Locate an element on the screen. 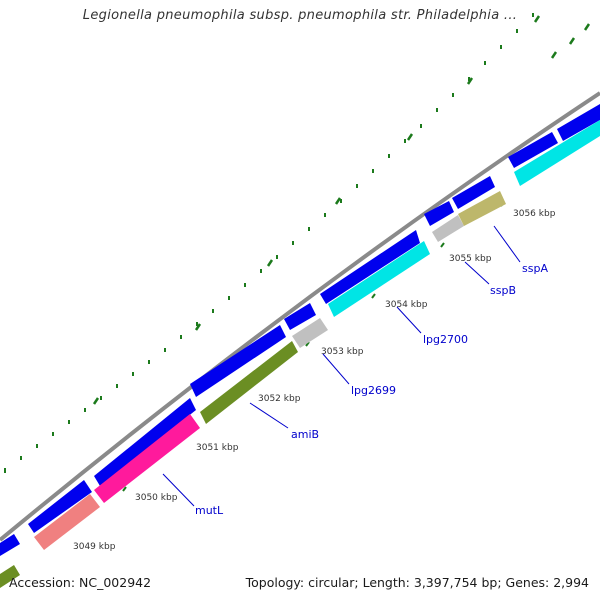  gene-label-mutL: mutL is located at coordinates (209, 510).